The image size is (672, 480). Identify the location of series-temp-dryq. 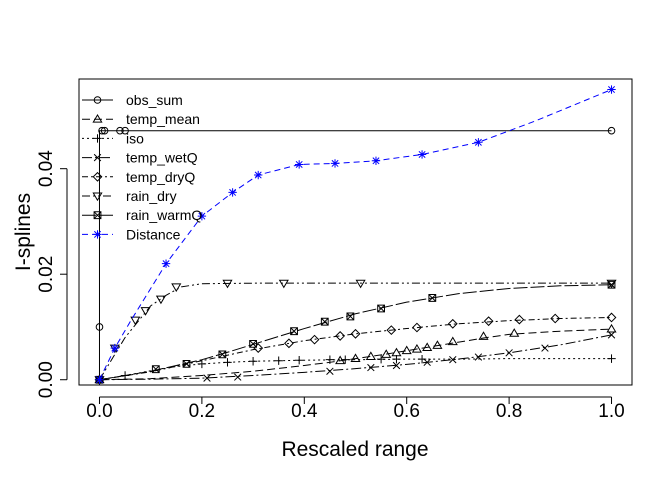
(355, 348).